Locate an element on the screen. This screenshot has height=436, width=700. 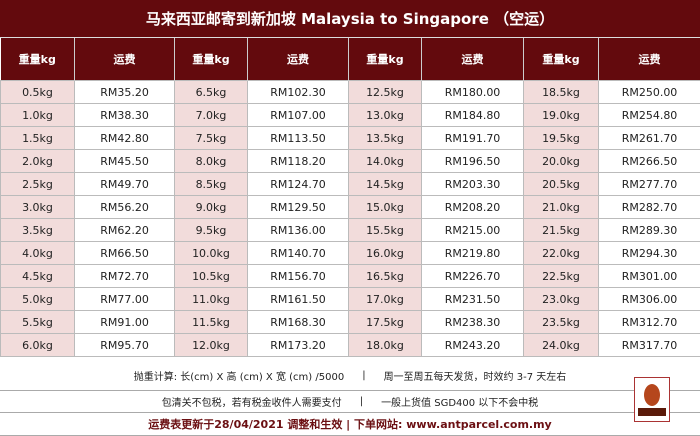
weight-cell: 16.0kg is located at coordinates (385, 253).